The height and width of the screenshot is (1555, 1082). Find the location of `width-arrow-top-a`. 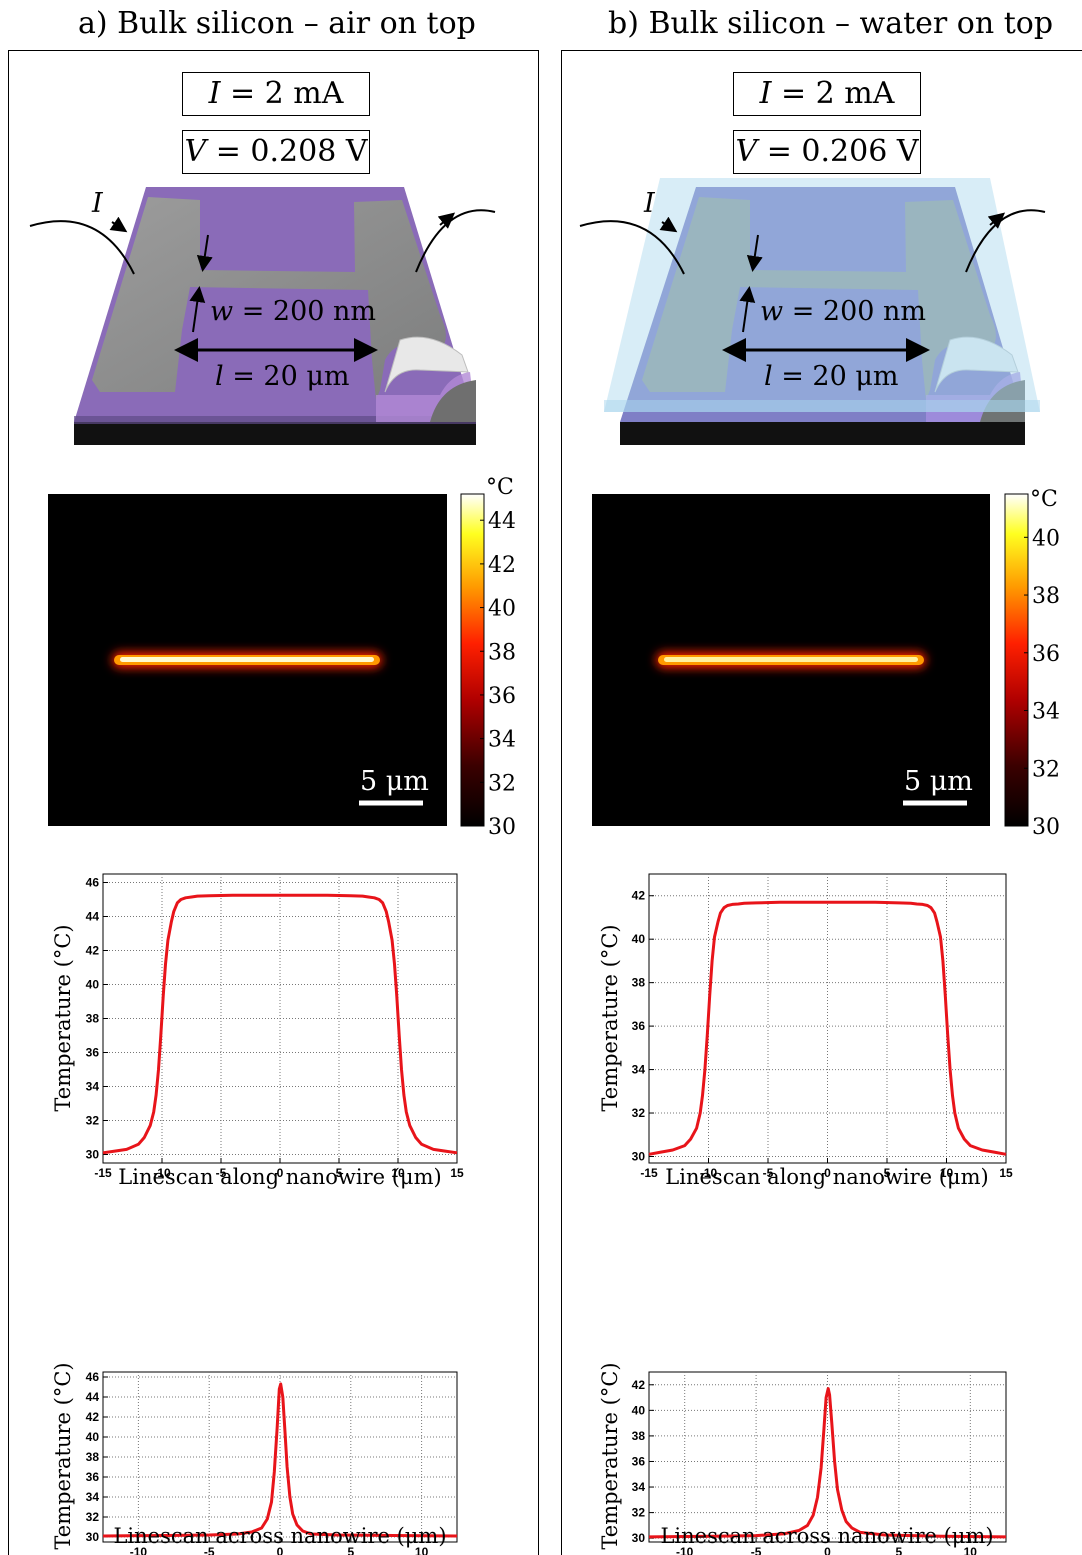

width-arrow-top-a is located at coordinates (204, 253).